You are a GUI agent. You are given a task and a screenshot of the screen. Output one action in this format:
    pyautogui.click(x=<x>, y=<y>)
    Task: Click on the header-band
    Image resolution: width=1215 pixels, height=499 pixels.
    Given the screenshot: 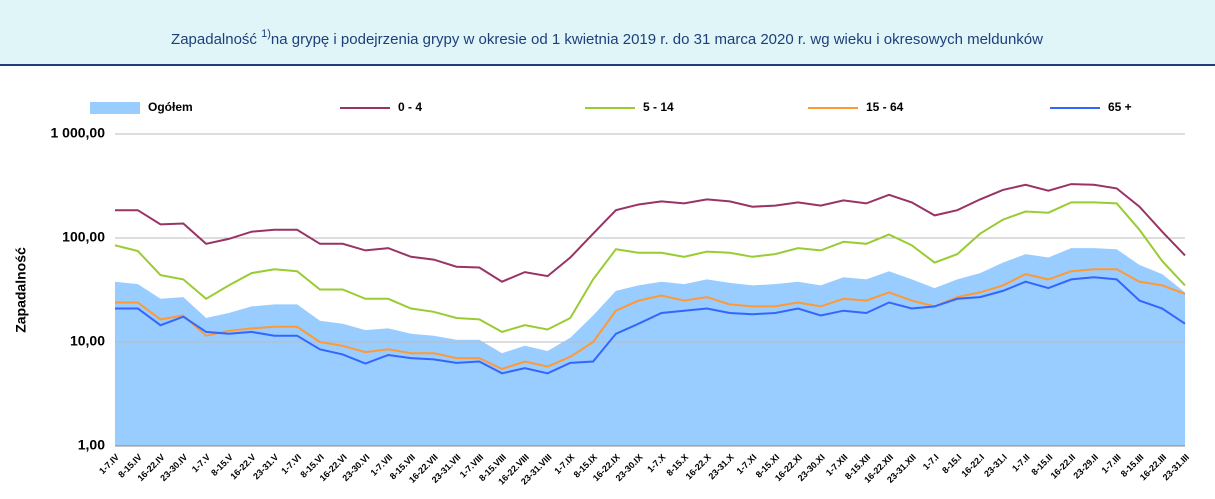 What is the action you would take?
    pyautogui.click(x=607, y=32)
    